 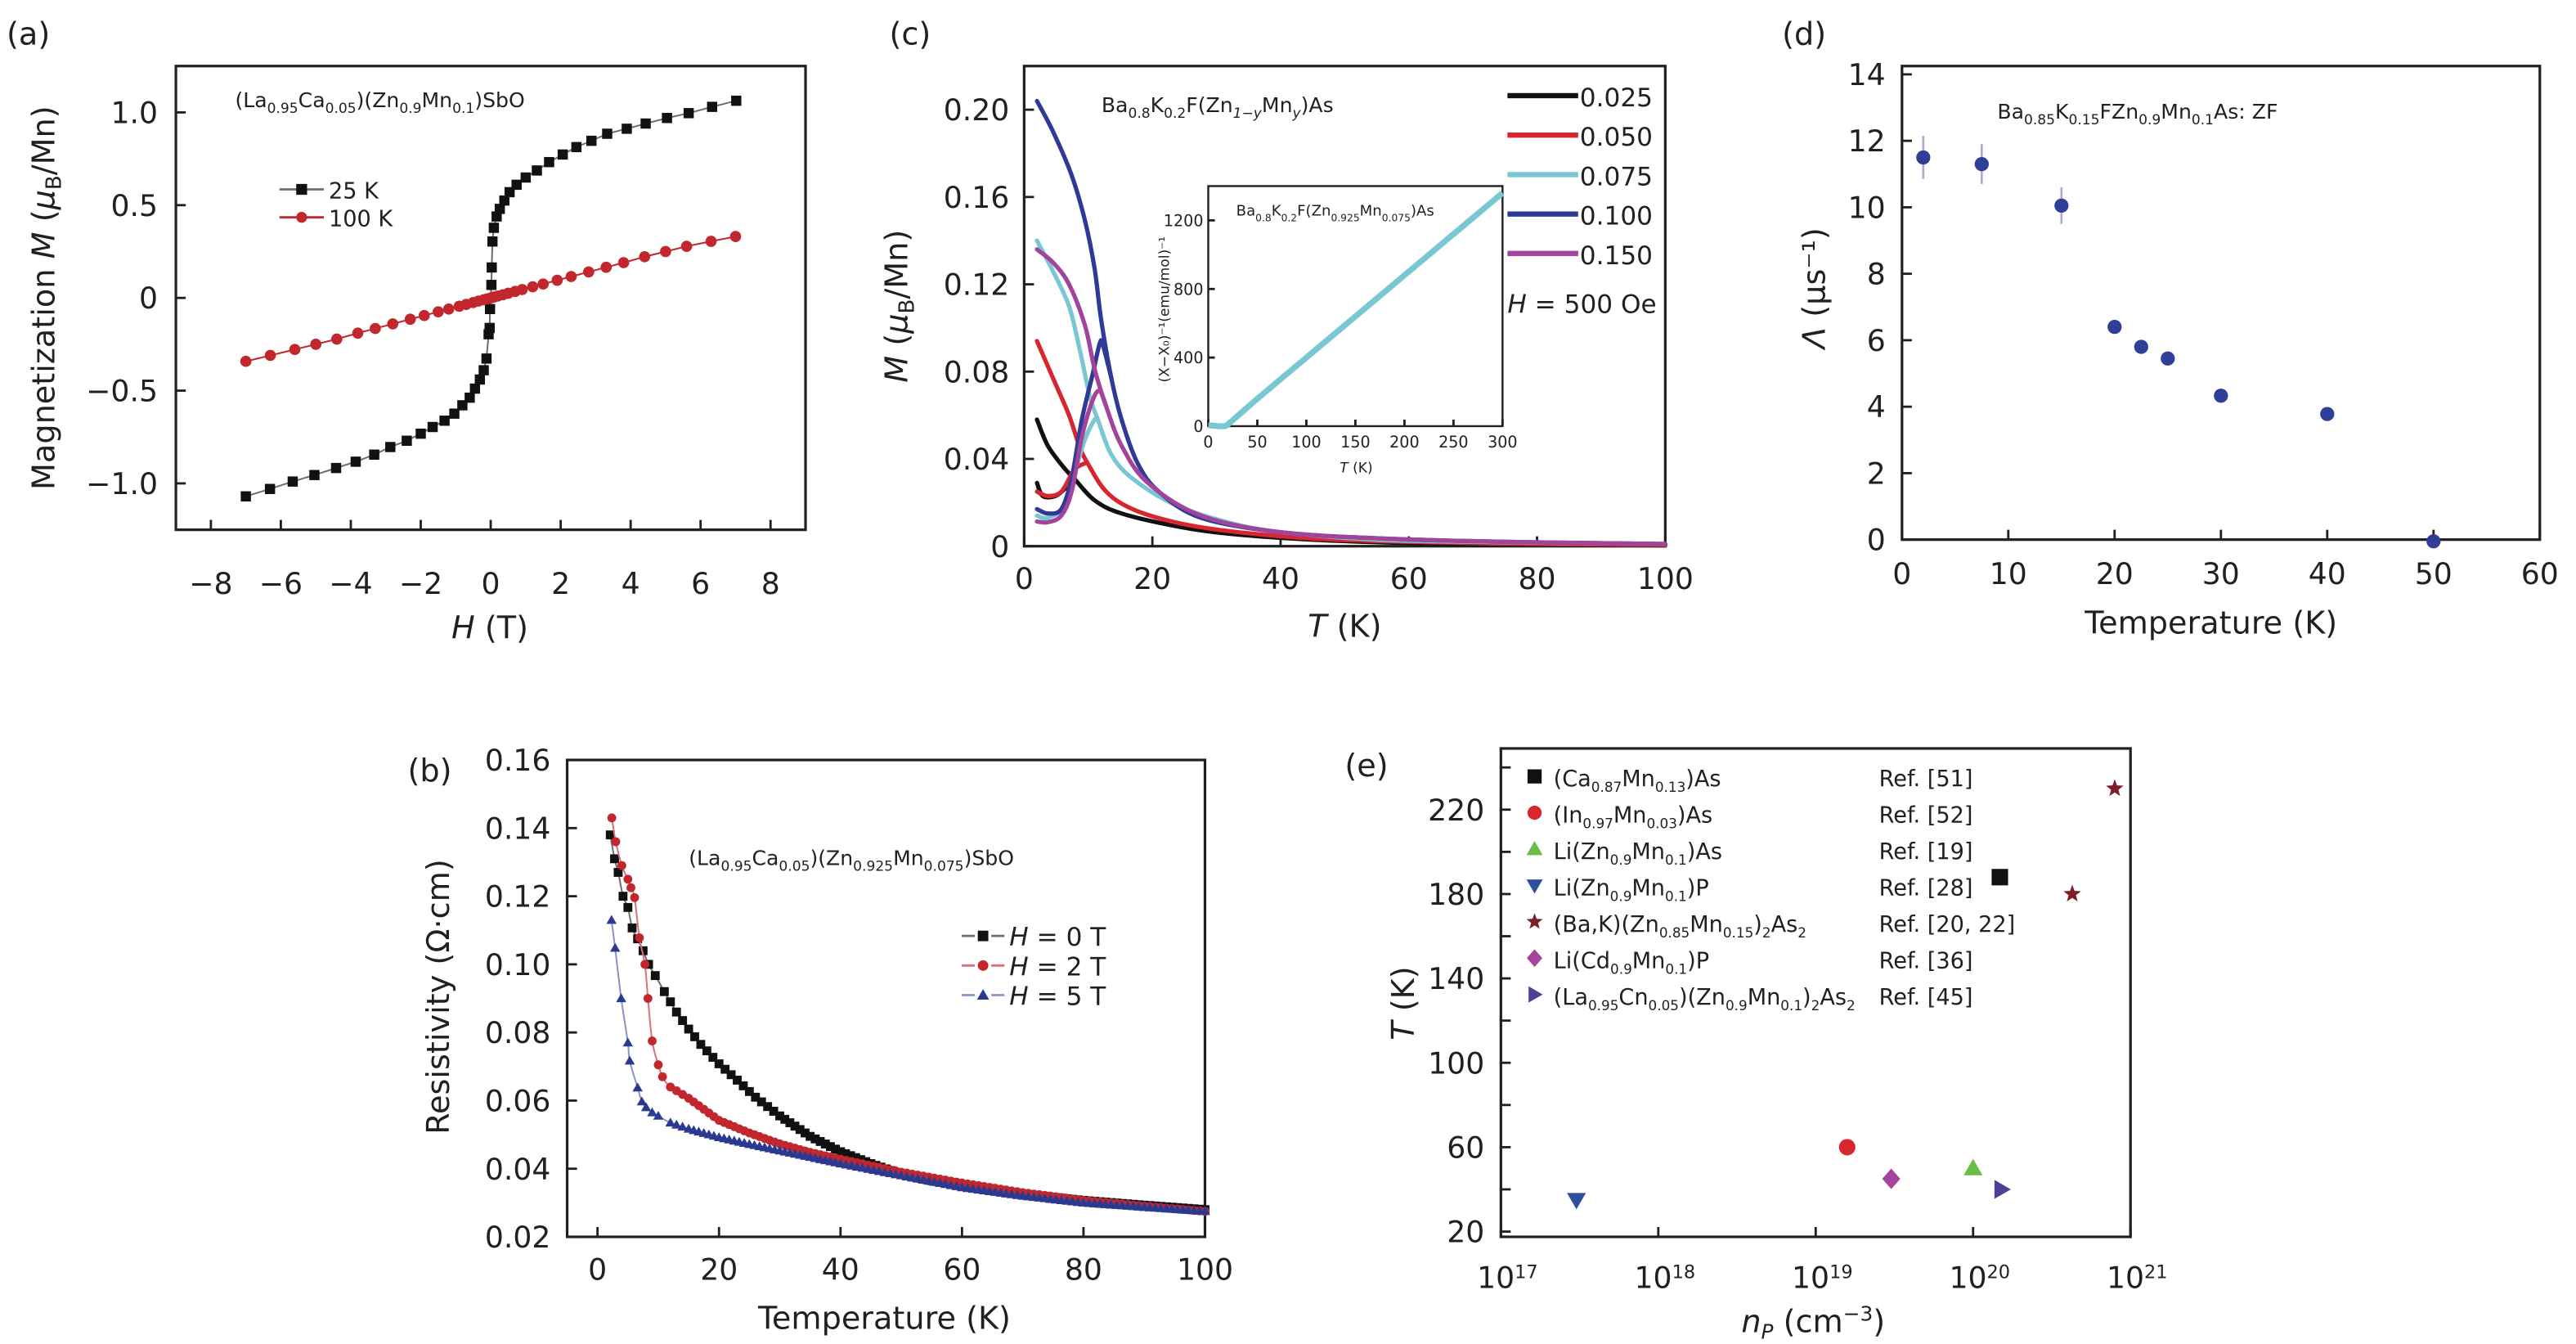 What do you see at coordinates (148, 299) in the screenshot?
I see `y-tick-label: 0` at bounding box center [148, 299].